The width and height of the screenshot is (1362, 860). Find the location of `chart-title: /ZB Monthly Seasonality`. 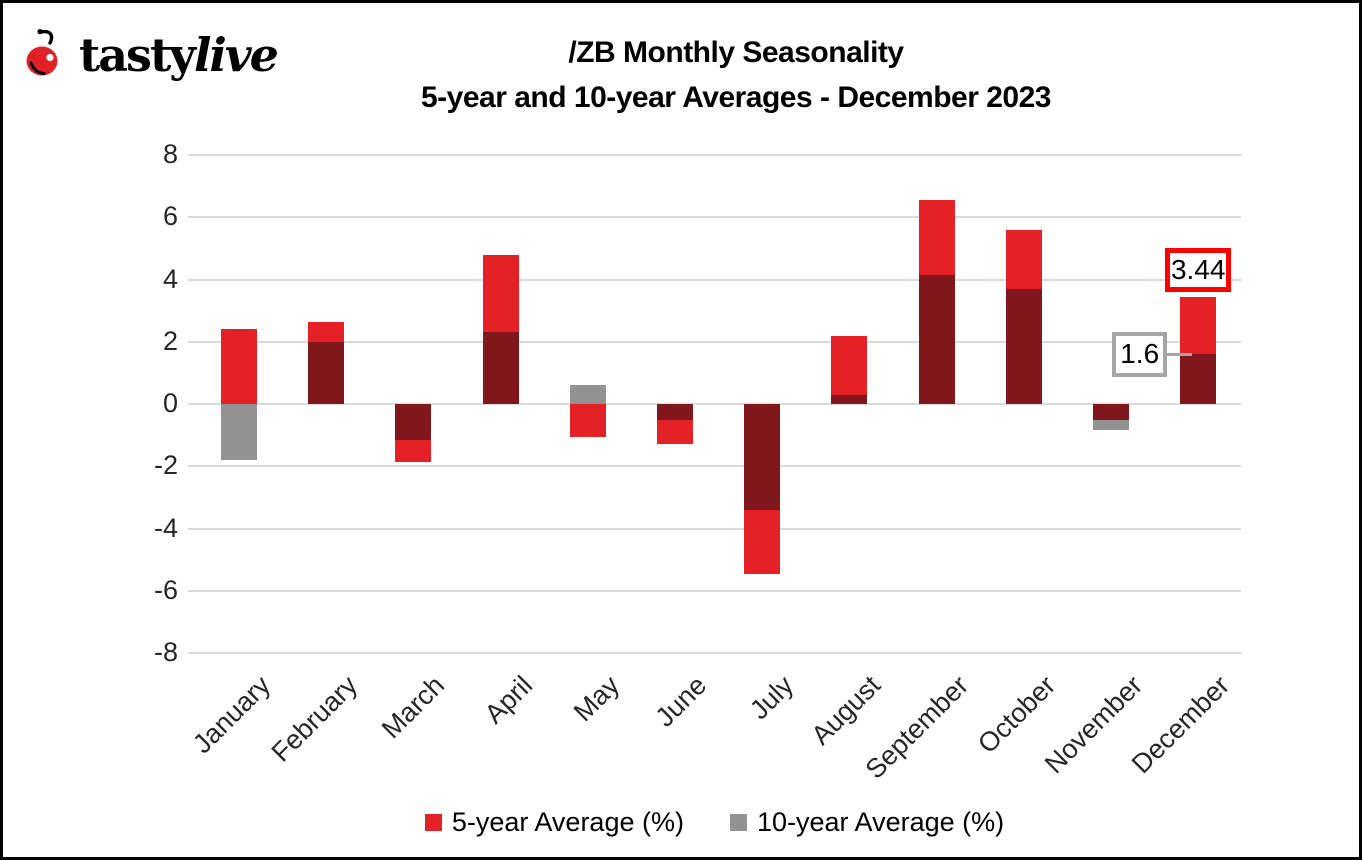

chart-title: /ZB Monthly Seasonality is located at coordinates (736, 52).